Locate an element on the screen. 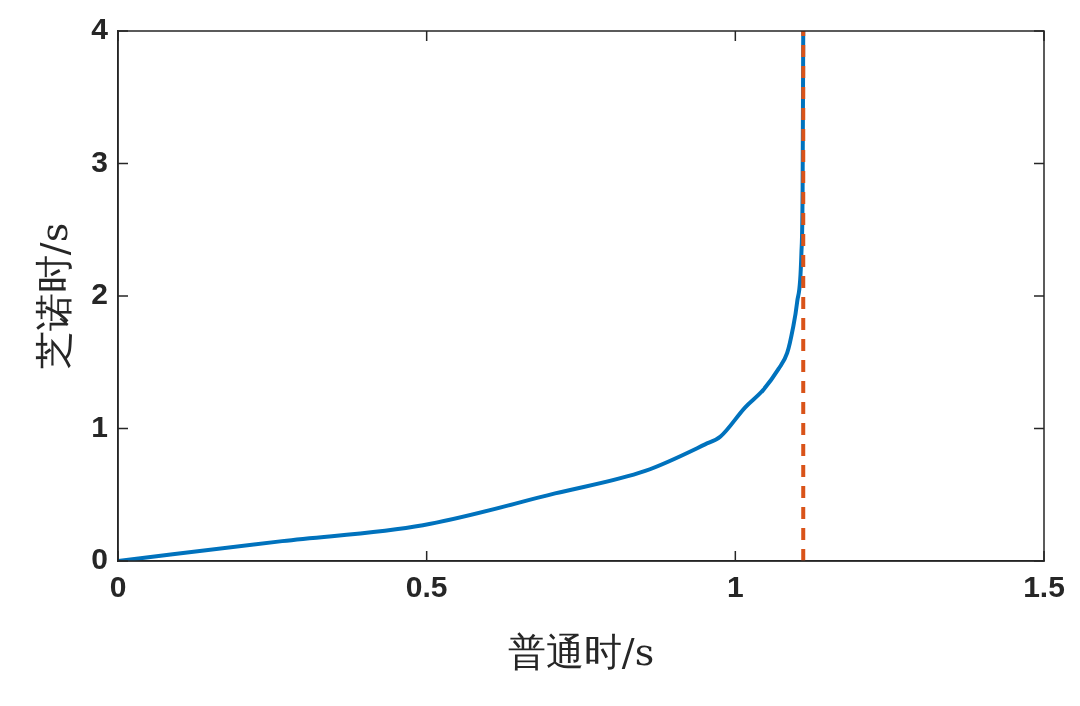  y-tick-label: 3 is located at coordinates (99, 161).